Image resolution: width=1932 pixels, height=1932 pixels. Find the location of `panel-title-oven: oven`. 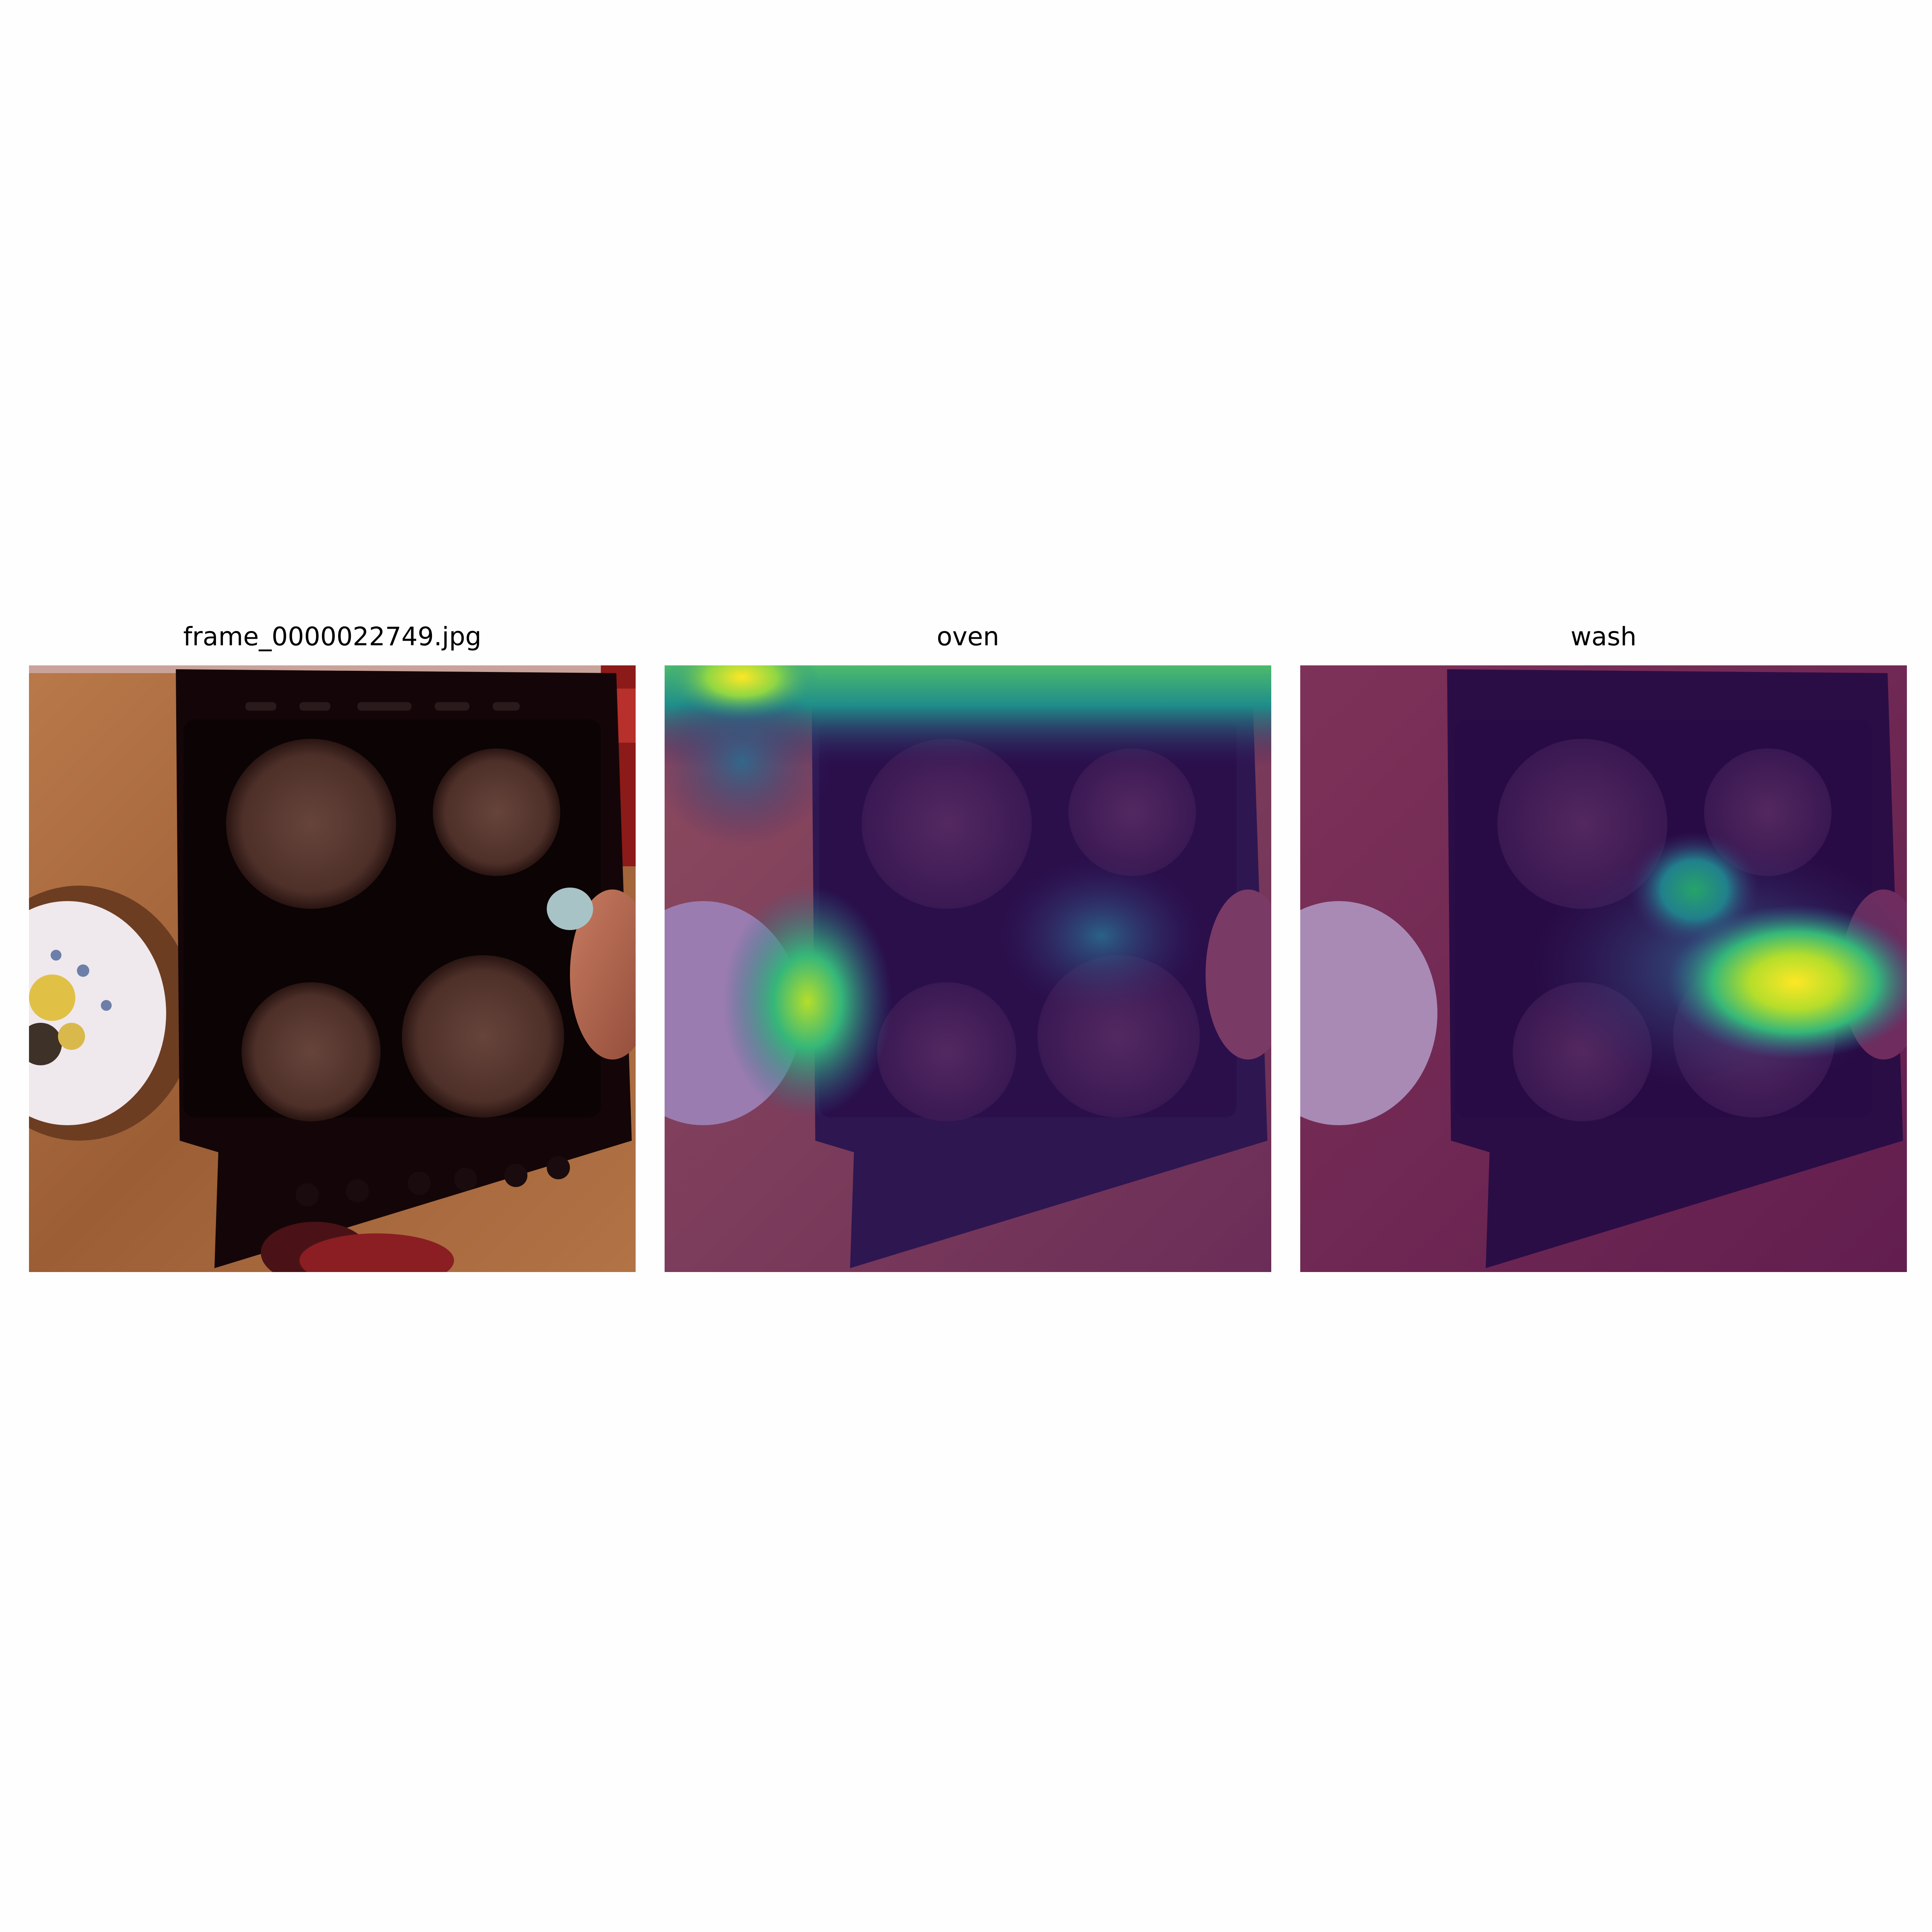

panel-title-oven: oven is located at coordinates (968, 636).